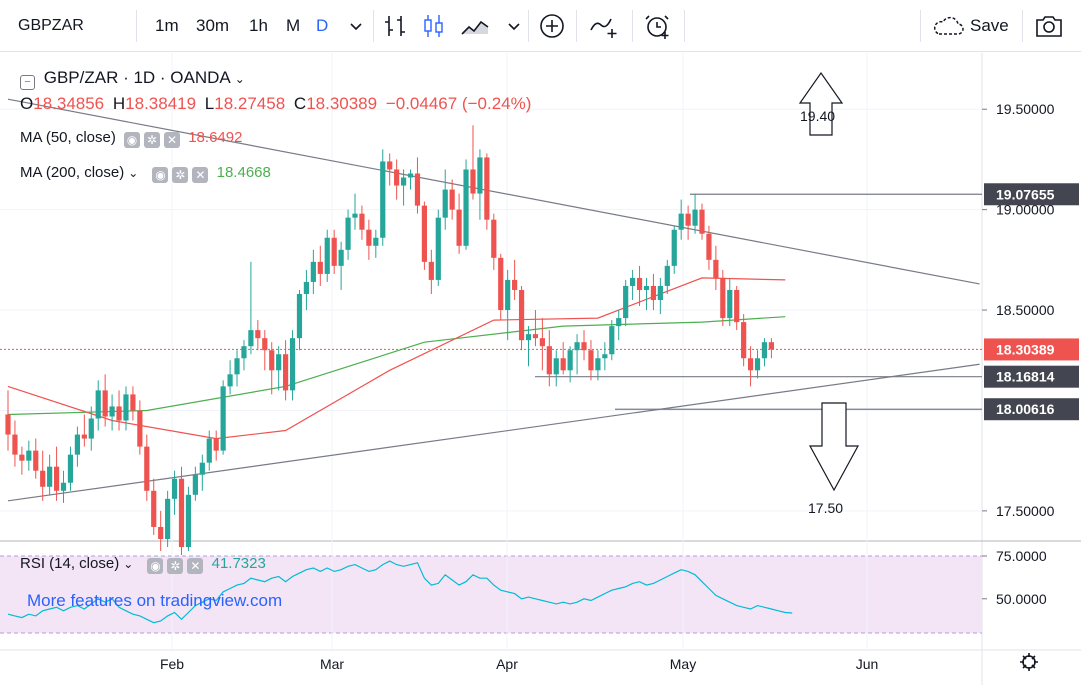 Image resolution: width=1081 pixels, height=690 pixels. Describe the element at coordinates (161, 103) in the screenshot. I see `high-value: 18.38419` at that location.